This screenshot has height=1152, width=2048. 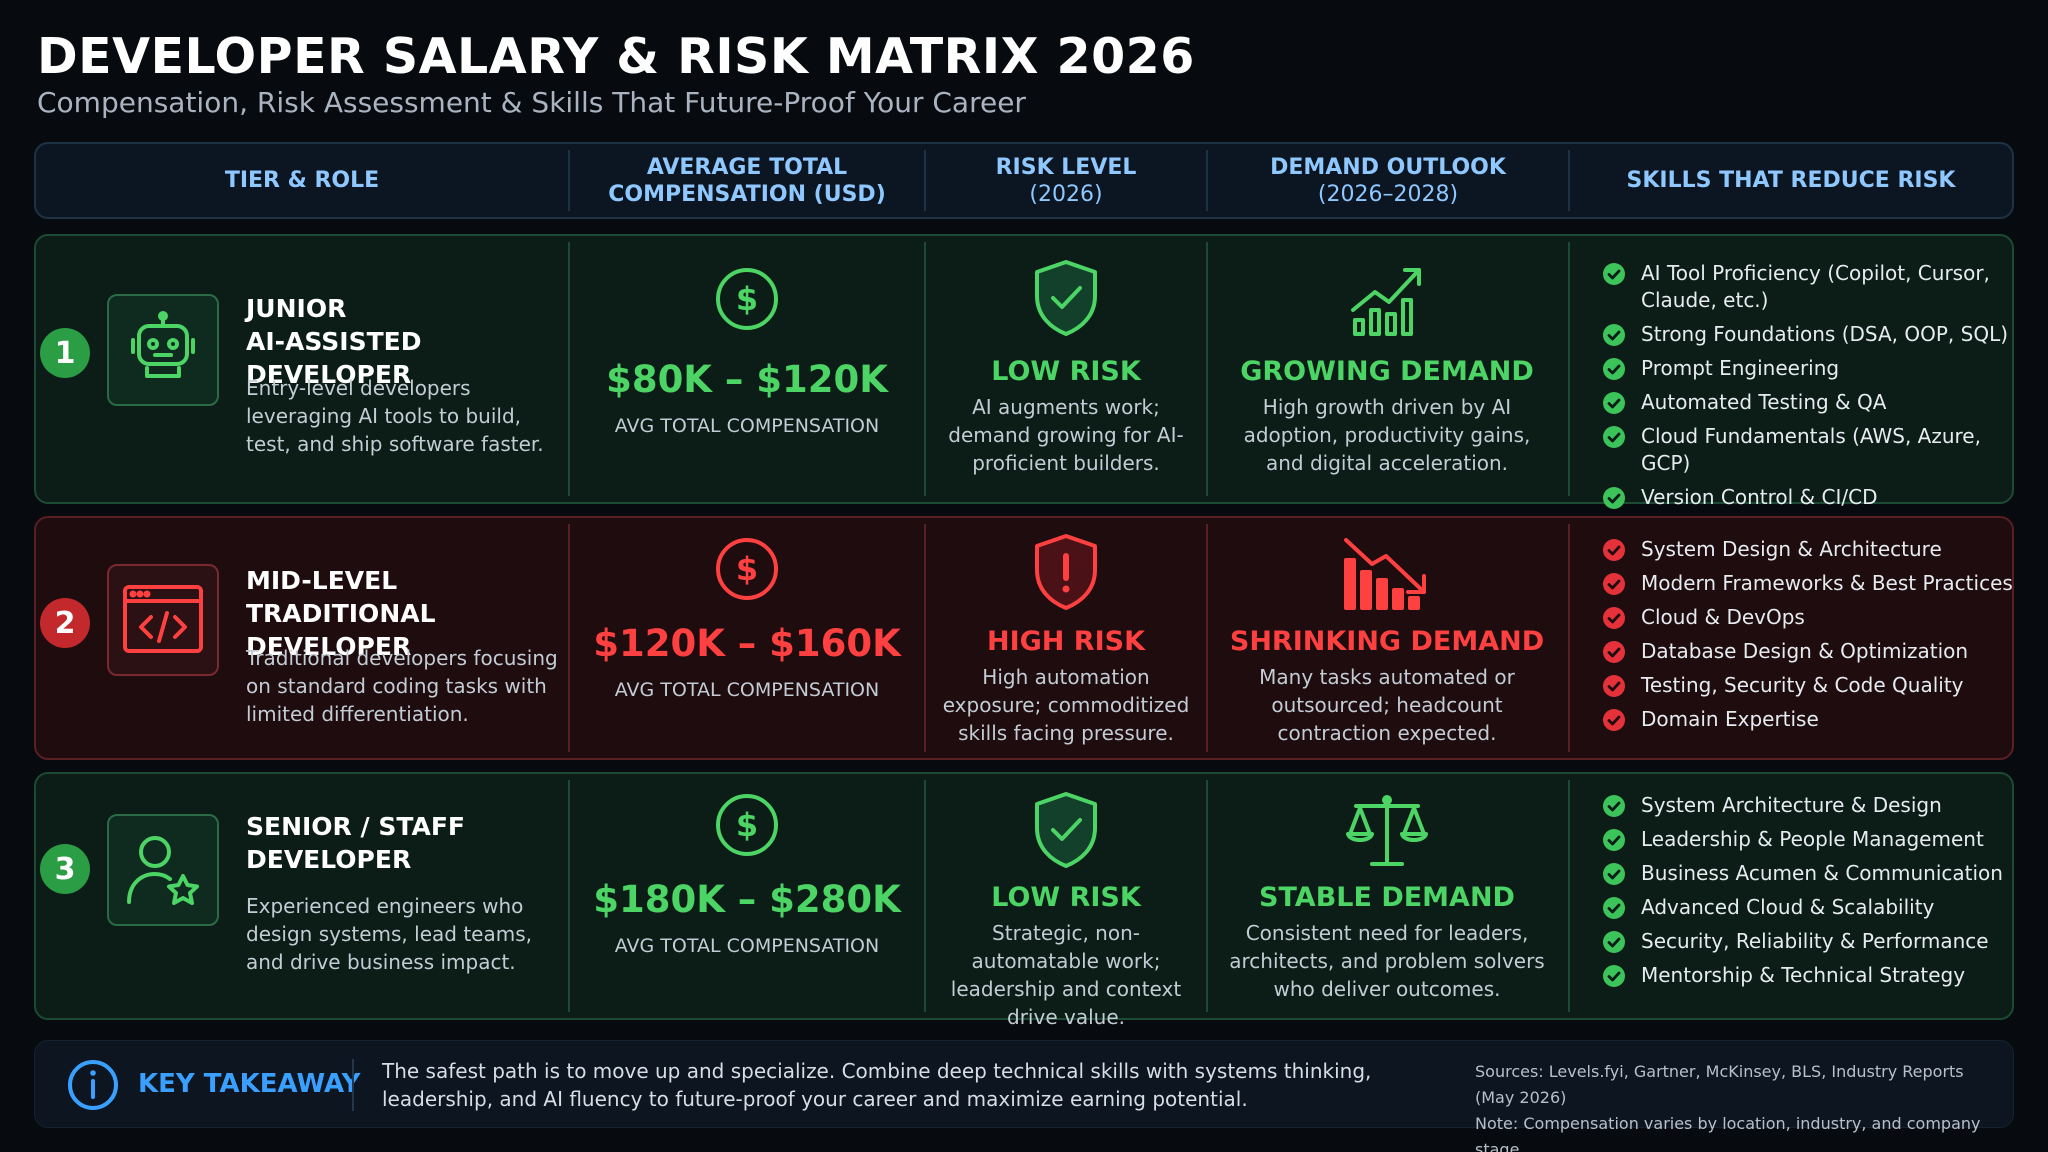 I want to click on skill-item: Mentorship & Technical Strategy, so click(x=1812, y=975).